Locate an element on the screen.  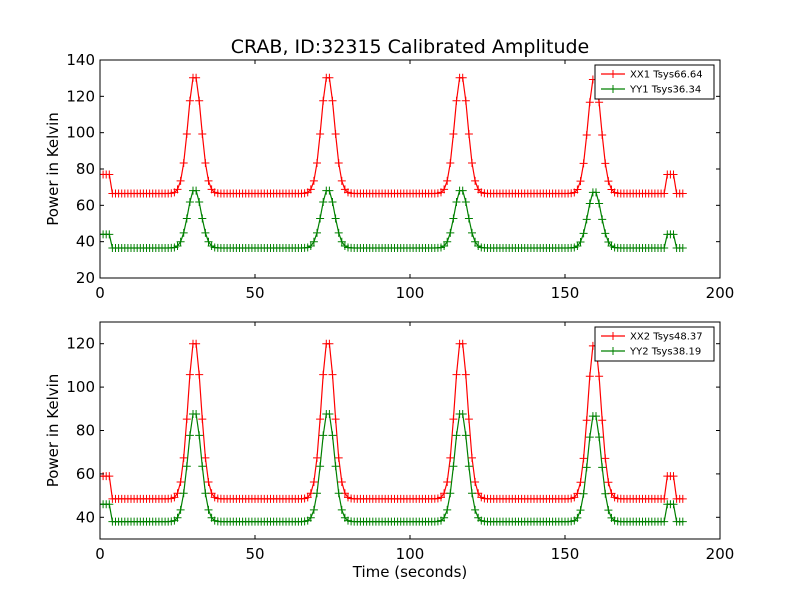
y-tick-label: 120 is located at coordinates (80, 96).